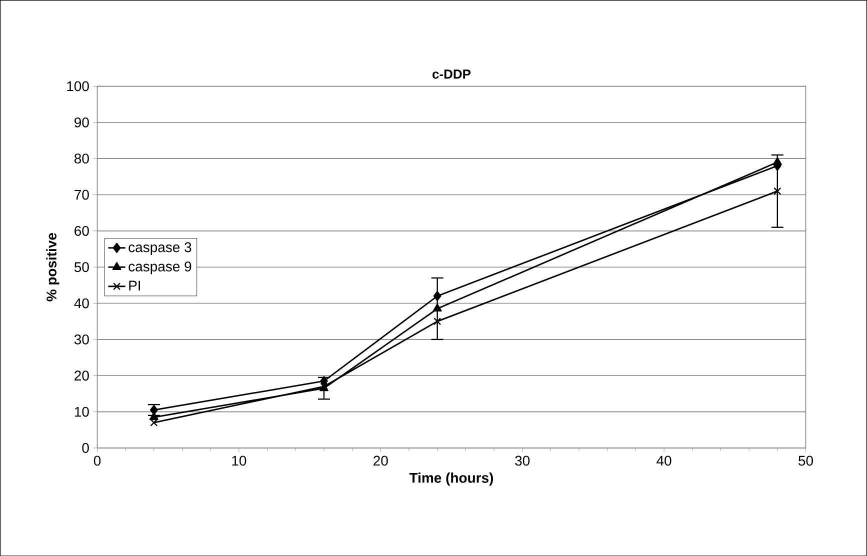 This screenshot has height=556, width=867. Describe the element at coordinates (451, 74) in the screenshot. I see `chart-title: c-DDP` at that location.